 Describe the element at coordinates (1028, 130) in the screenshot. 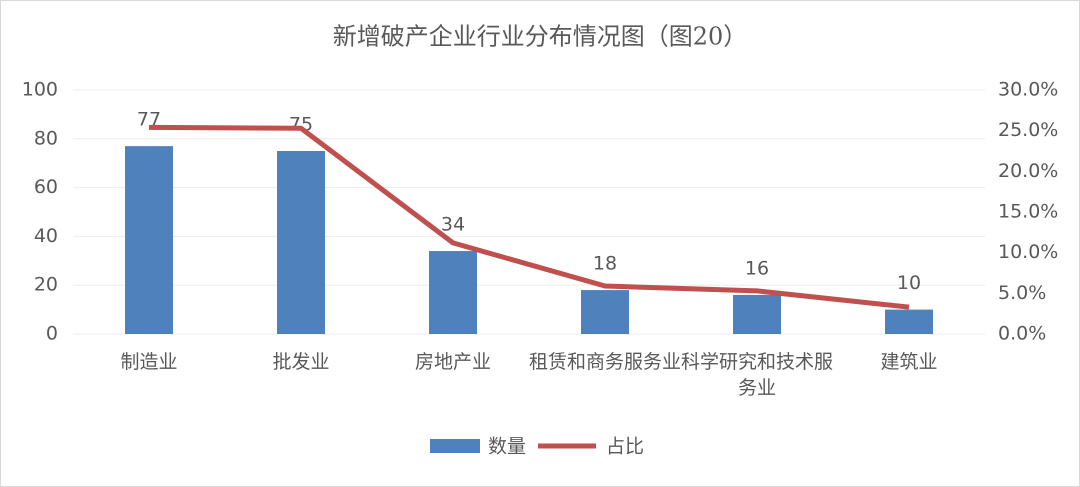

I see `y2-tick-label: 25.0%` at that location.